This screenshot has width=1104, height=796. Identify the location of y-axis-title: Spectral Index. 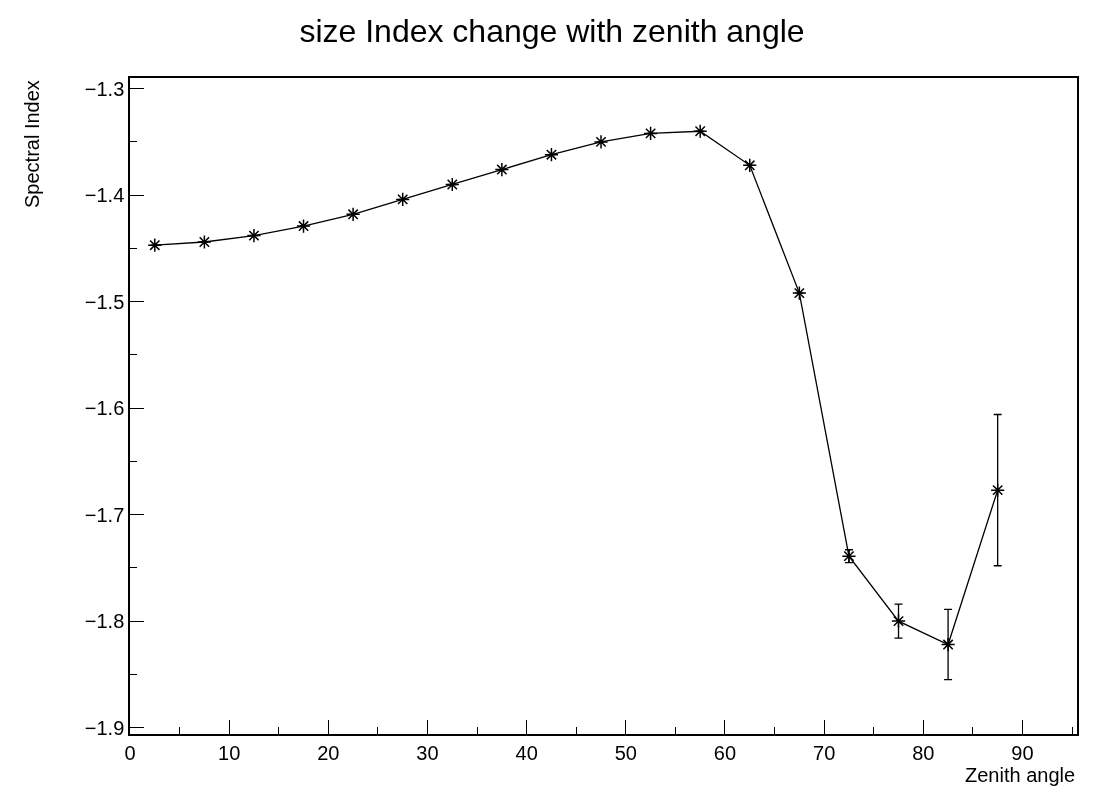
(32, 144).